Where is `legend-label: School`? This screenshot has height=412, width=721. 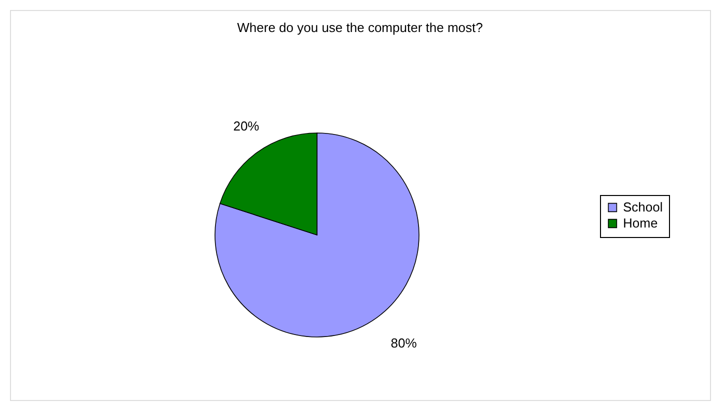 legend-label: School is located at coordinates (643, 207).